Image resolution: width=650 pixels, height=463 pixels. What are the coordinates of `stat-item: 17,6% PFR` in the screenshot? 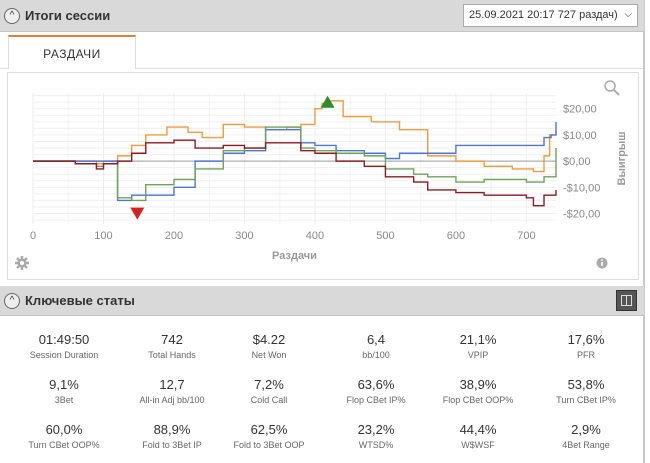 It's located at (586, 346).